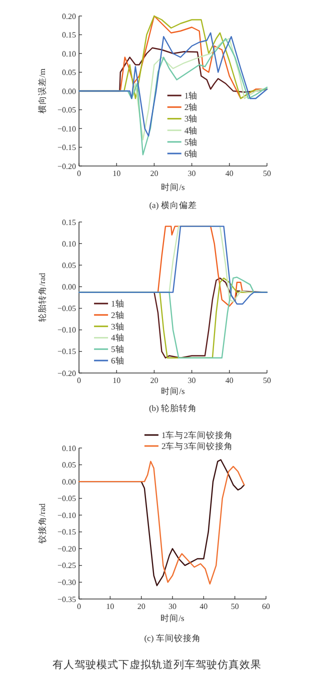  I want to click on x-tick-label: 60, so click(266, 606).